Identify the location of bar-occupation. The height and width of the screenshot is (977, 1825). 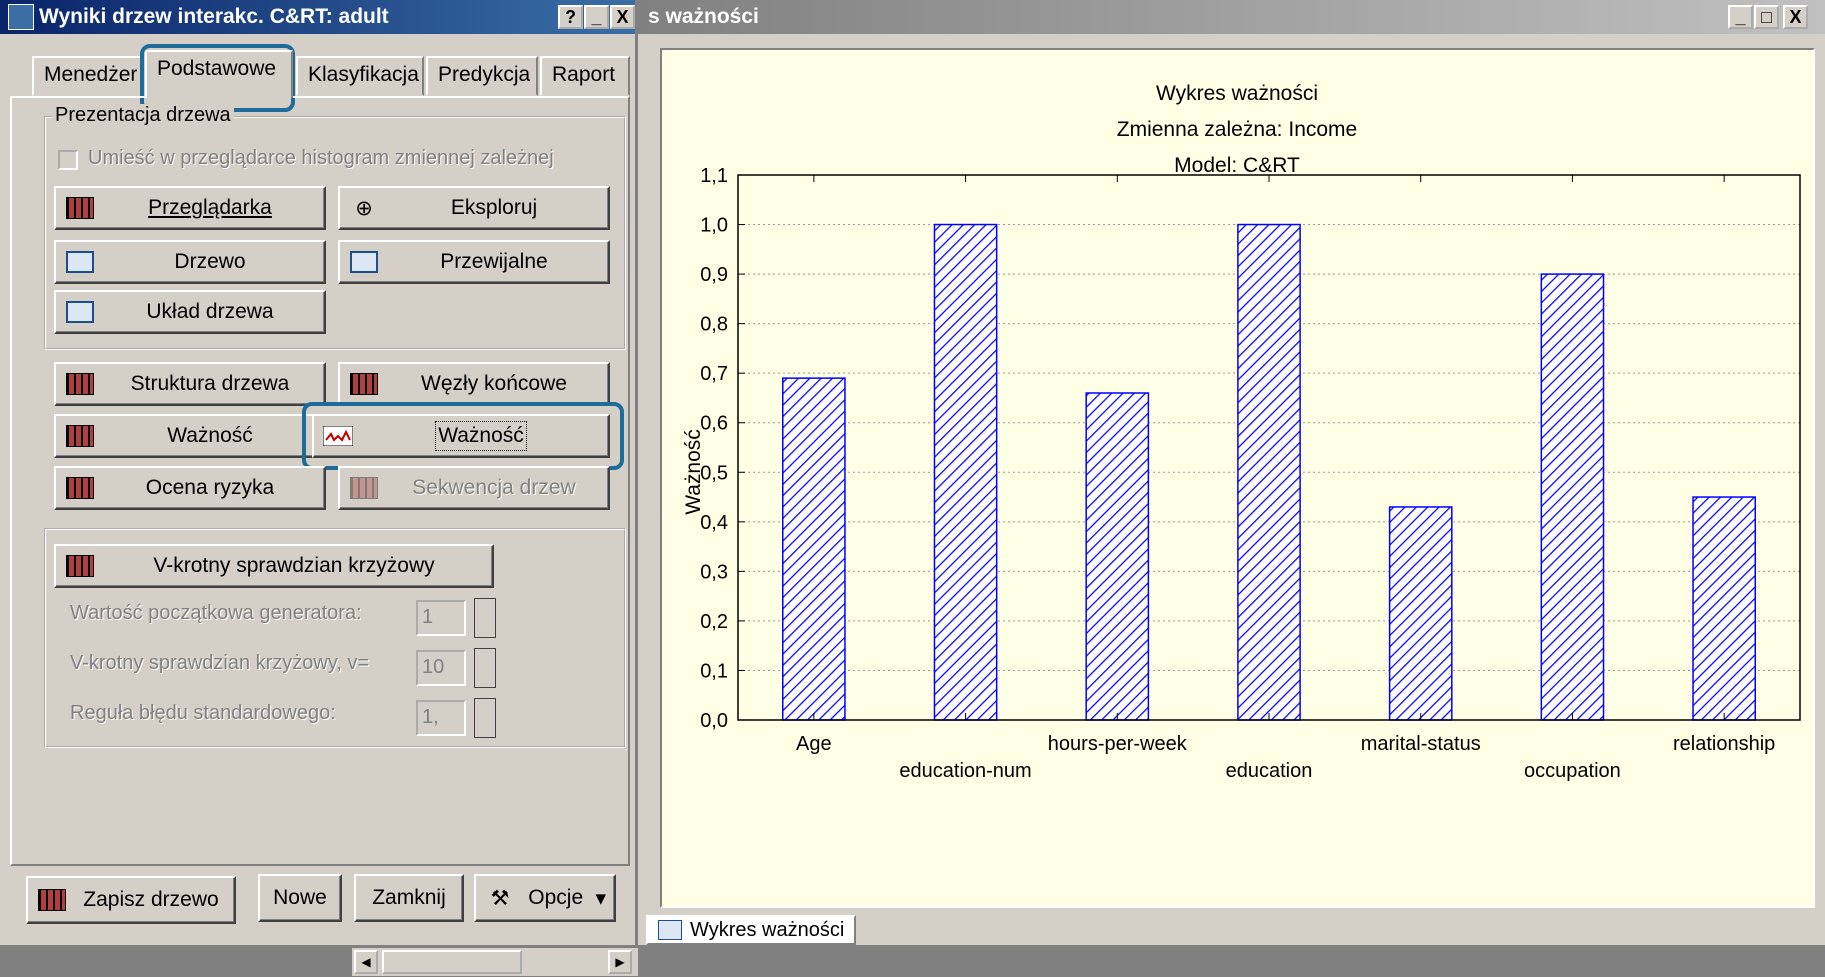
(1572, 497).